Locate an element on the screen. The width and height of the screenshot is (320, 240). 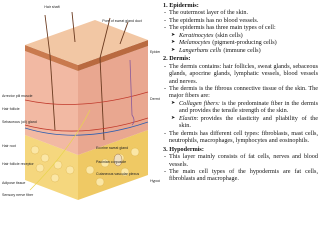
sub-item: Langerhans cells(immune cells) is located at coordinates (240, 50).